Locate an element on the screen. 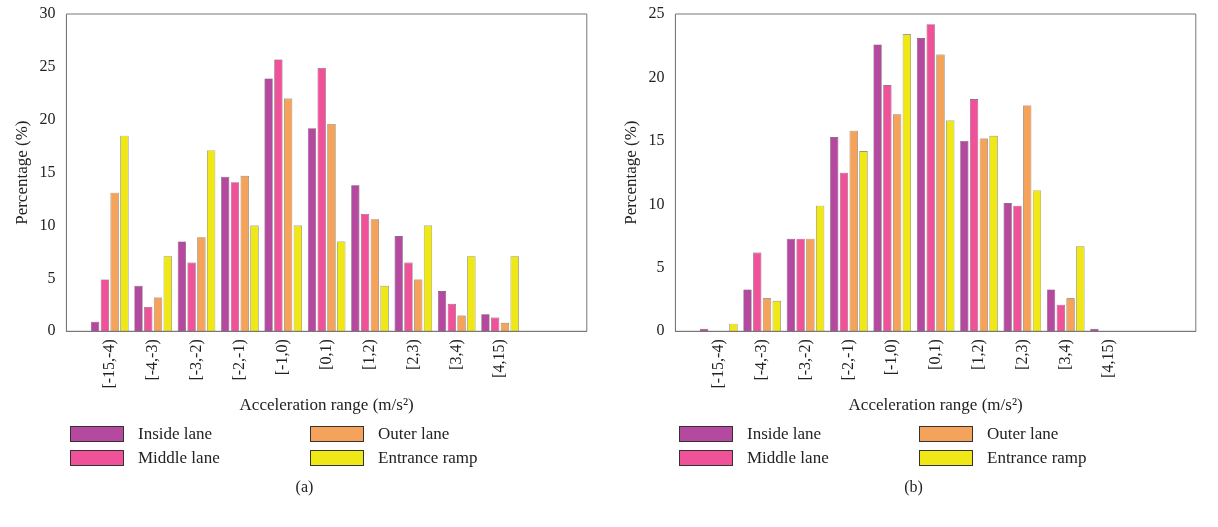 The image size is (1218, 527). y-tick-label: 30 is located at coordinates (47, 13).